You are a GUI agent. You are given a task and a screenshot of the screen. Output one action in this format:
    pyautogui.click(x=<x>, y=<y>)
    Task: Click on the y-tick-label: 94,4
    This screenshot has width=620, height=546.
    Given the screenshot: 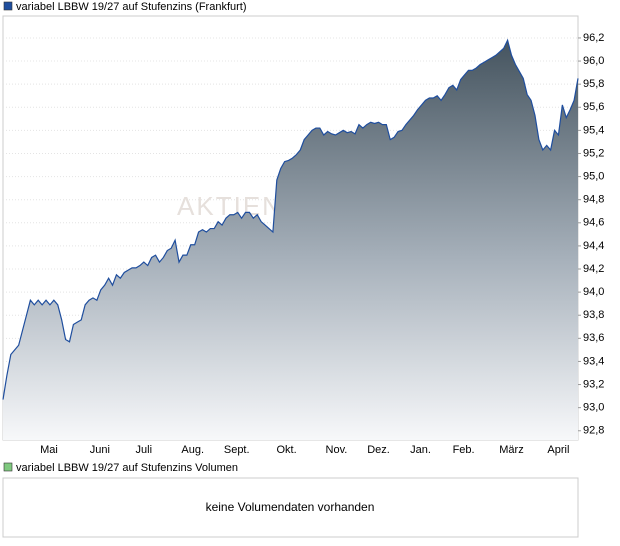 What is the action you would take?
    pyautogui.click(x=593, y=246)
    